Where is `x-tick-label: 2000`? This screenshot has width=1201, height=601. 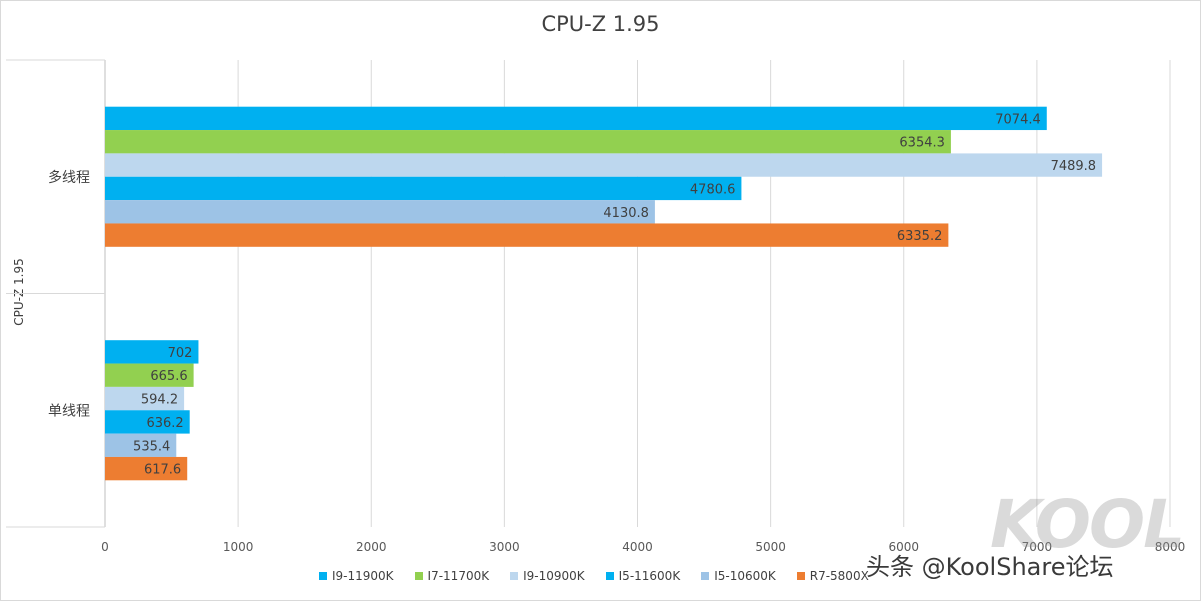 x-tick-label: 2000 is located at coordinates (371, 547).